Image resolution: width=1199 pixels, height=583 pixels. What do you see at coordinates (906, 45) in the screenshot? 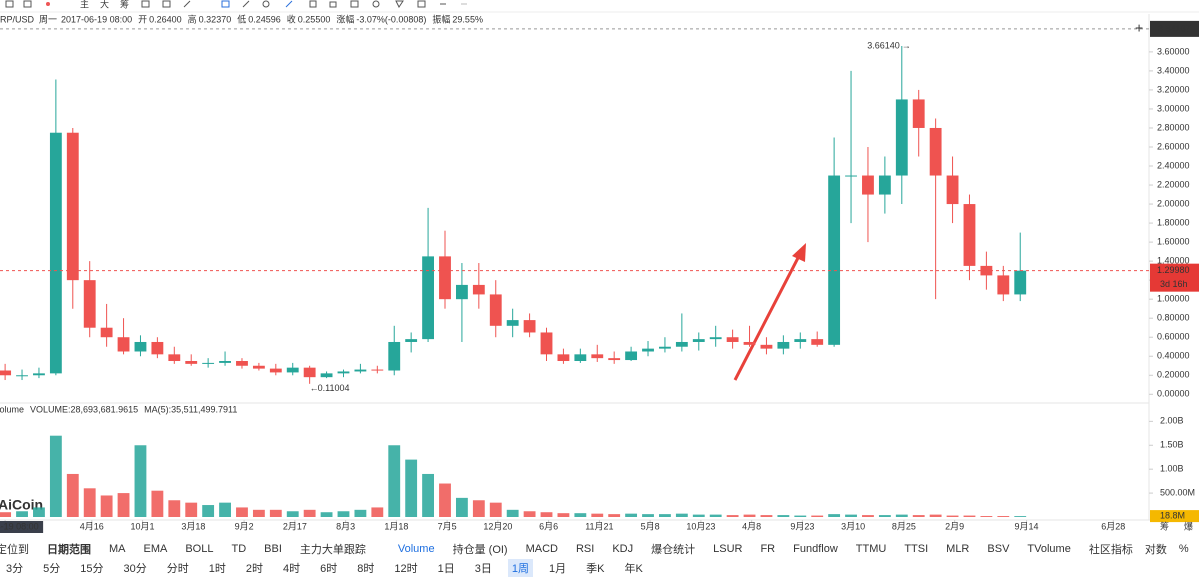
I see `high-mark-arrow: →` at bounding box center [906, 45].